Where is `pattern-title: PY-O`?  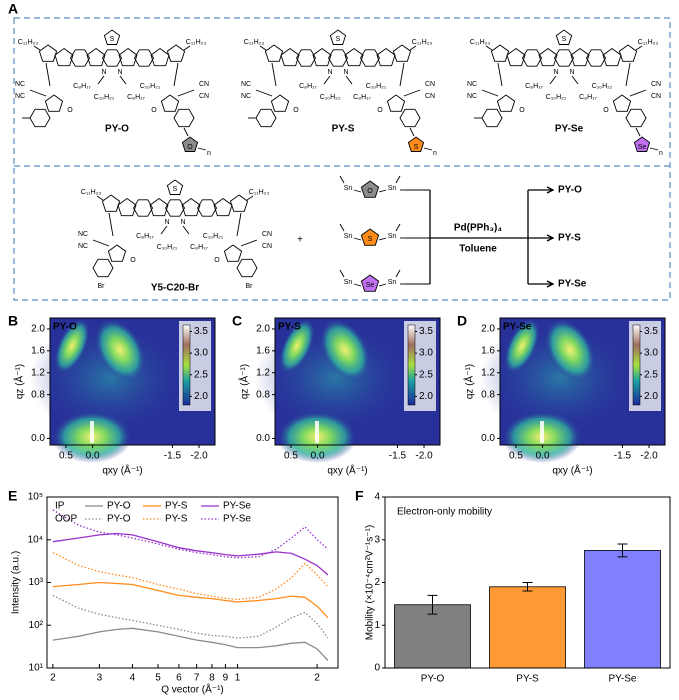 pattern-title: PY-O is located at coordinates (65, 327).